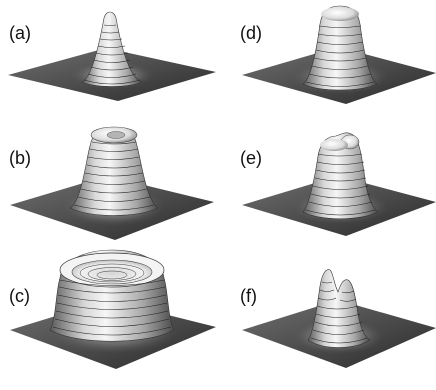 The height and width of the screenshot is (390, 436). I want to click on contours-c, so click(112, 307).